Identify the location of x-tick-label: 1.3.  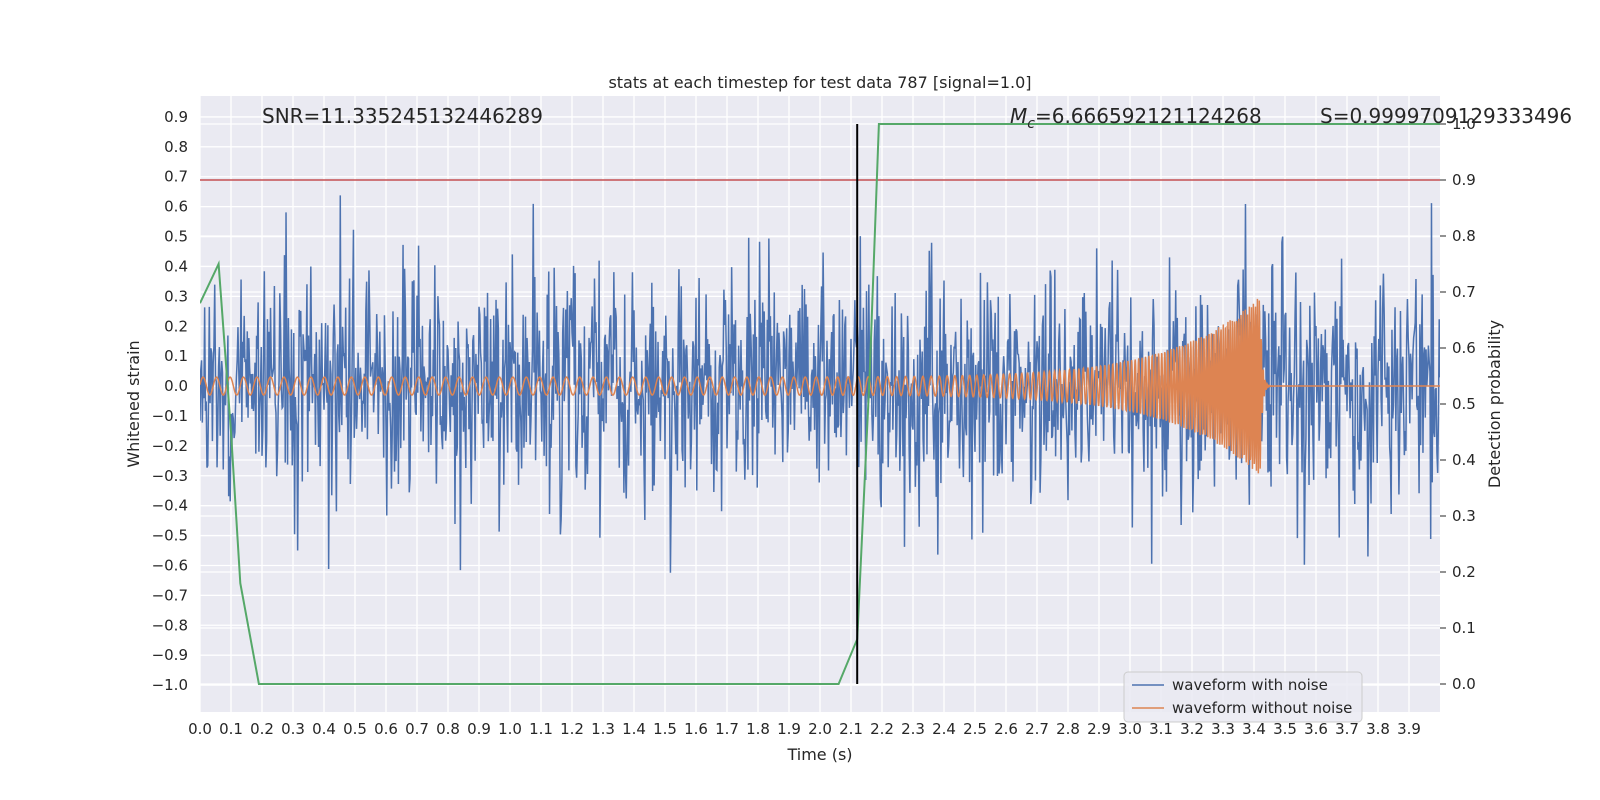
(603, 729).